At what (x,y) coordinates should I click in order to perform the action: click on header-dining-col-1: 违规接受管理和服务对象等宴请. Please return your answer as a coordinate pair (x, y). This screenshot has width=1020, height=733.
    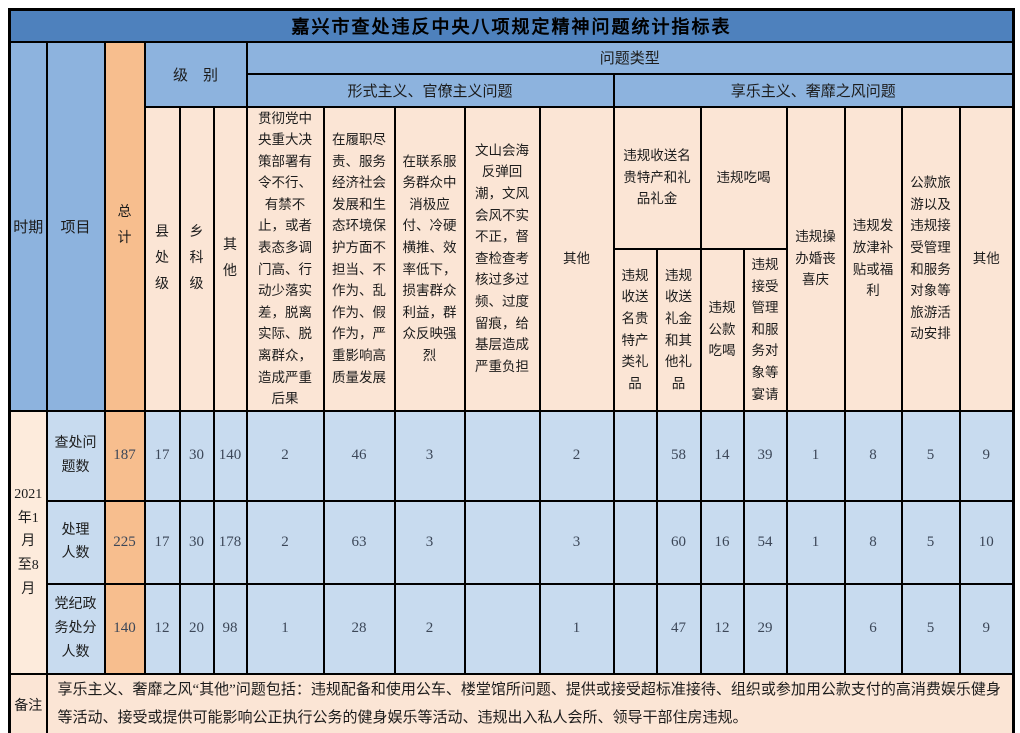
    Looking at the image, I should click on (765, 329).